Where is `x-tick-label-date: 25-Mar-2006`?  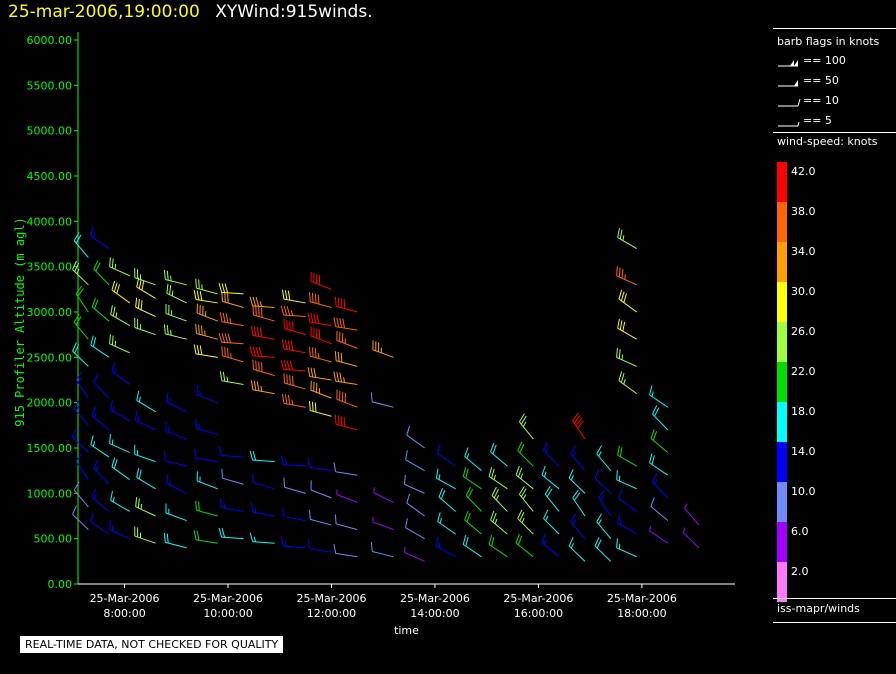 x-tick-label-date: 25-Mar-2006 is located at coordinates (125, 598).